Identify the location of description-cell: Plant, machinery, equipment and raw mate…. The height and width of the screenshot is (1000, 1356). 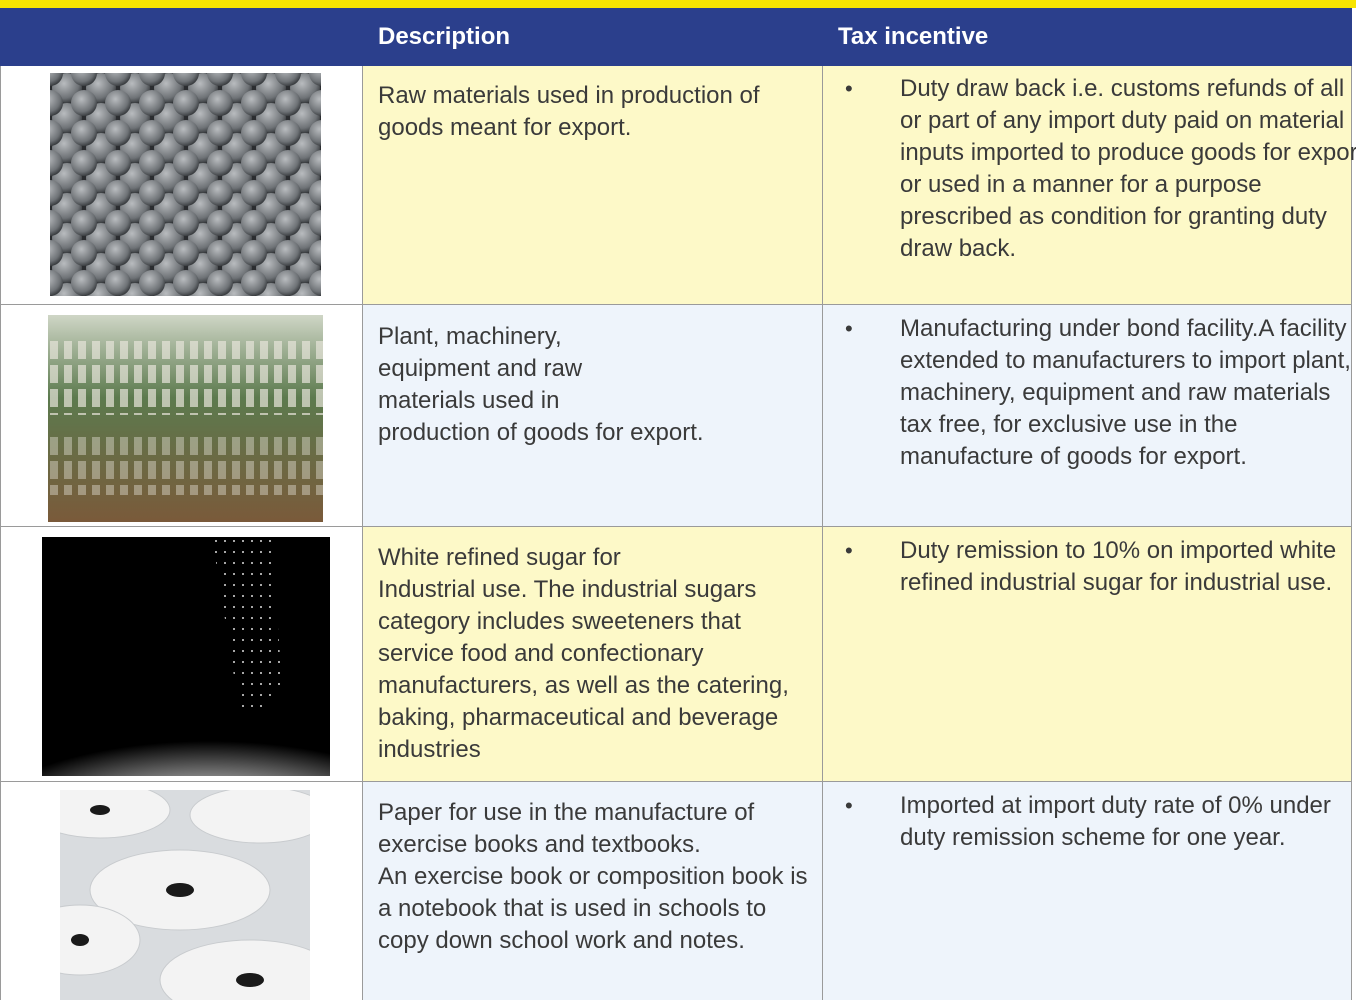
(593, 416).